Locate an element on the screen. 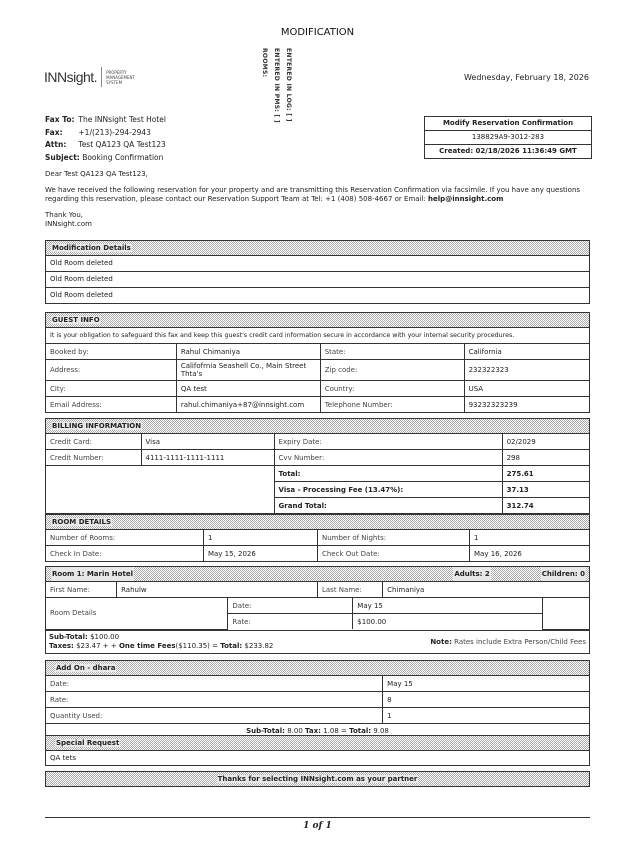  special-request-section: Special Request QA tets is located at coordinates (317, 750).